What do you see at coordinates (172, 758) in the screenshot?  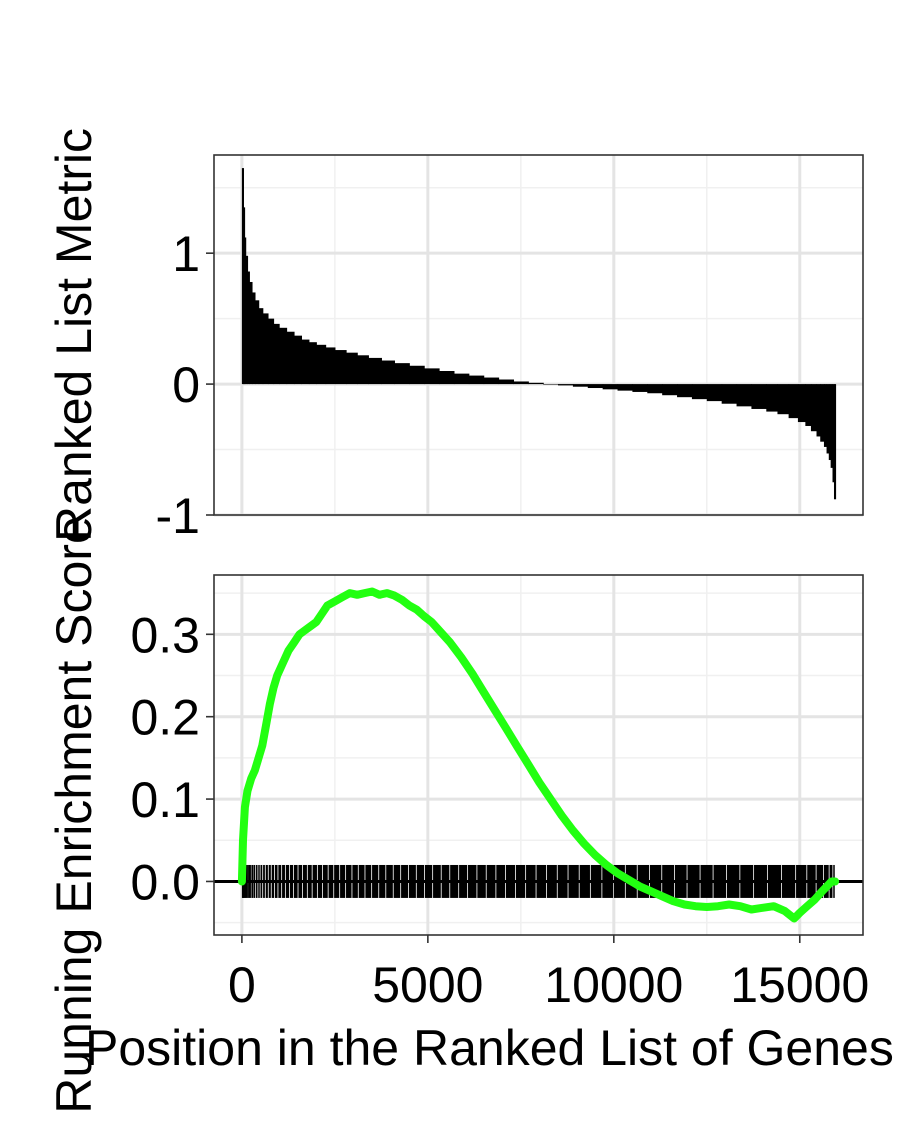 I see `bottom-panel-y-axis: 0.0 0.1 0.2 0.3` at bounding box center [172, 758].